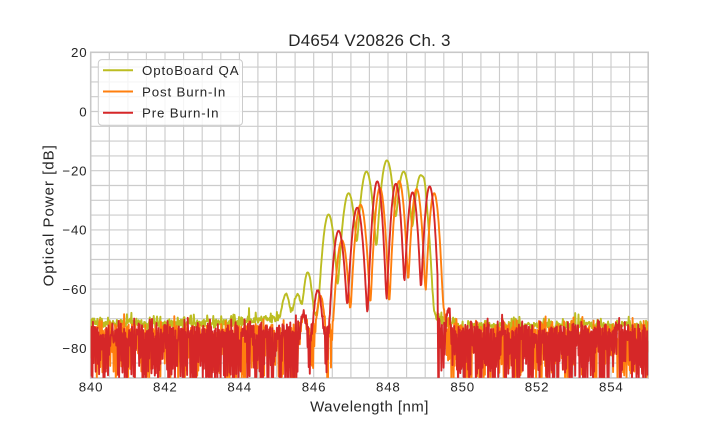 The height and width of the screenshot is (432, 720). I want to click on svg-text: OptoBoard QA, so click(190, 70).